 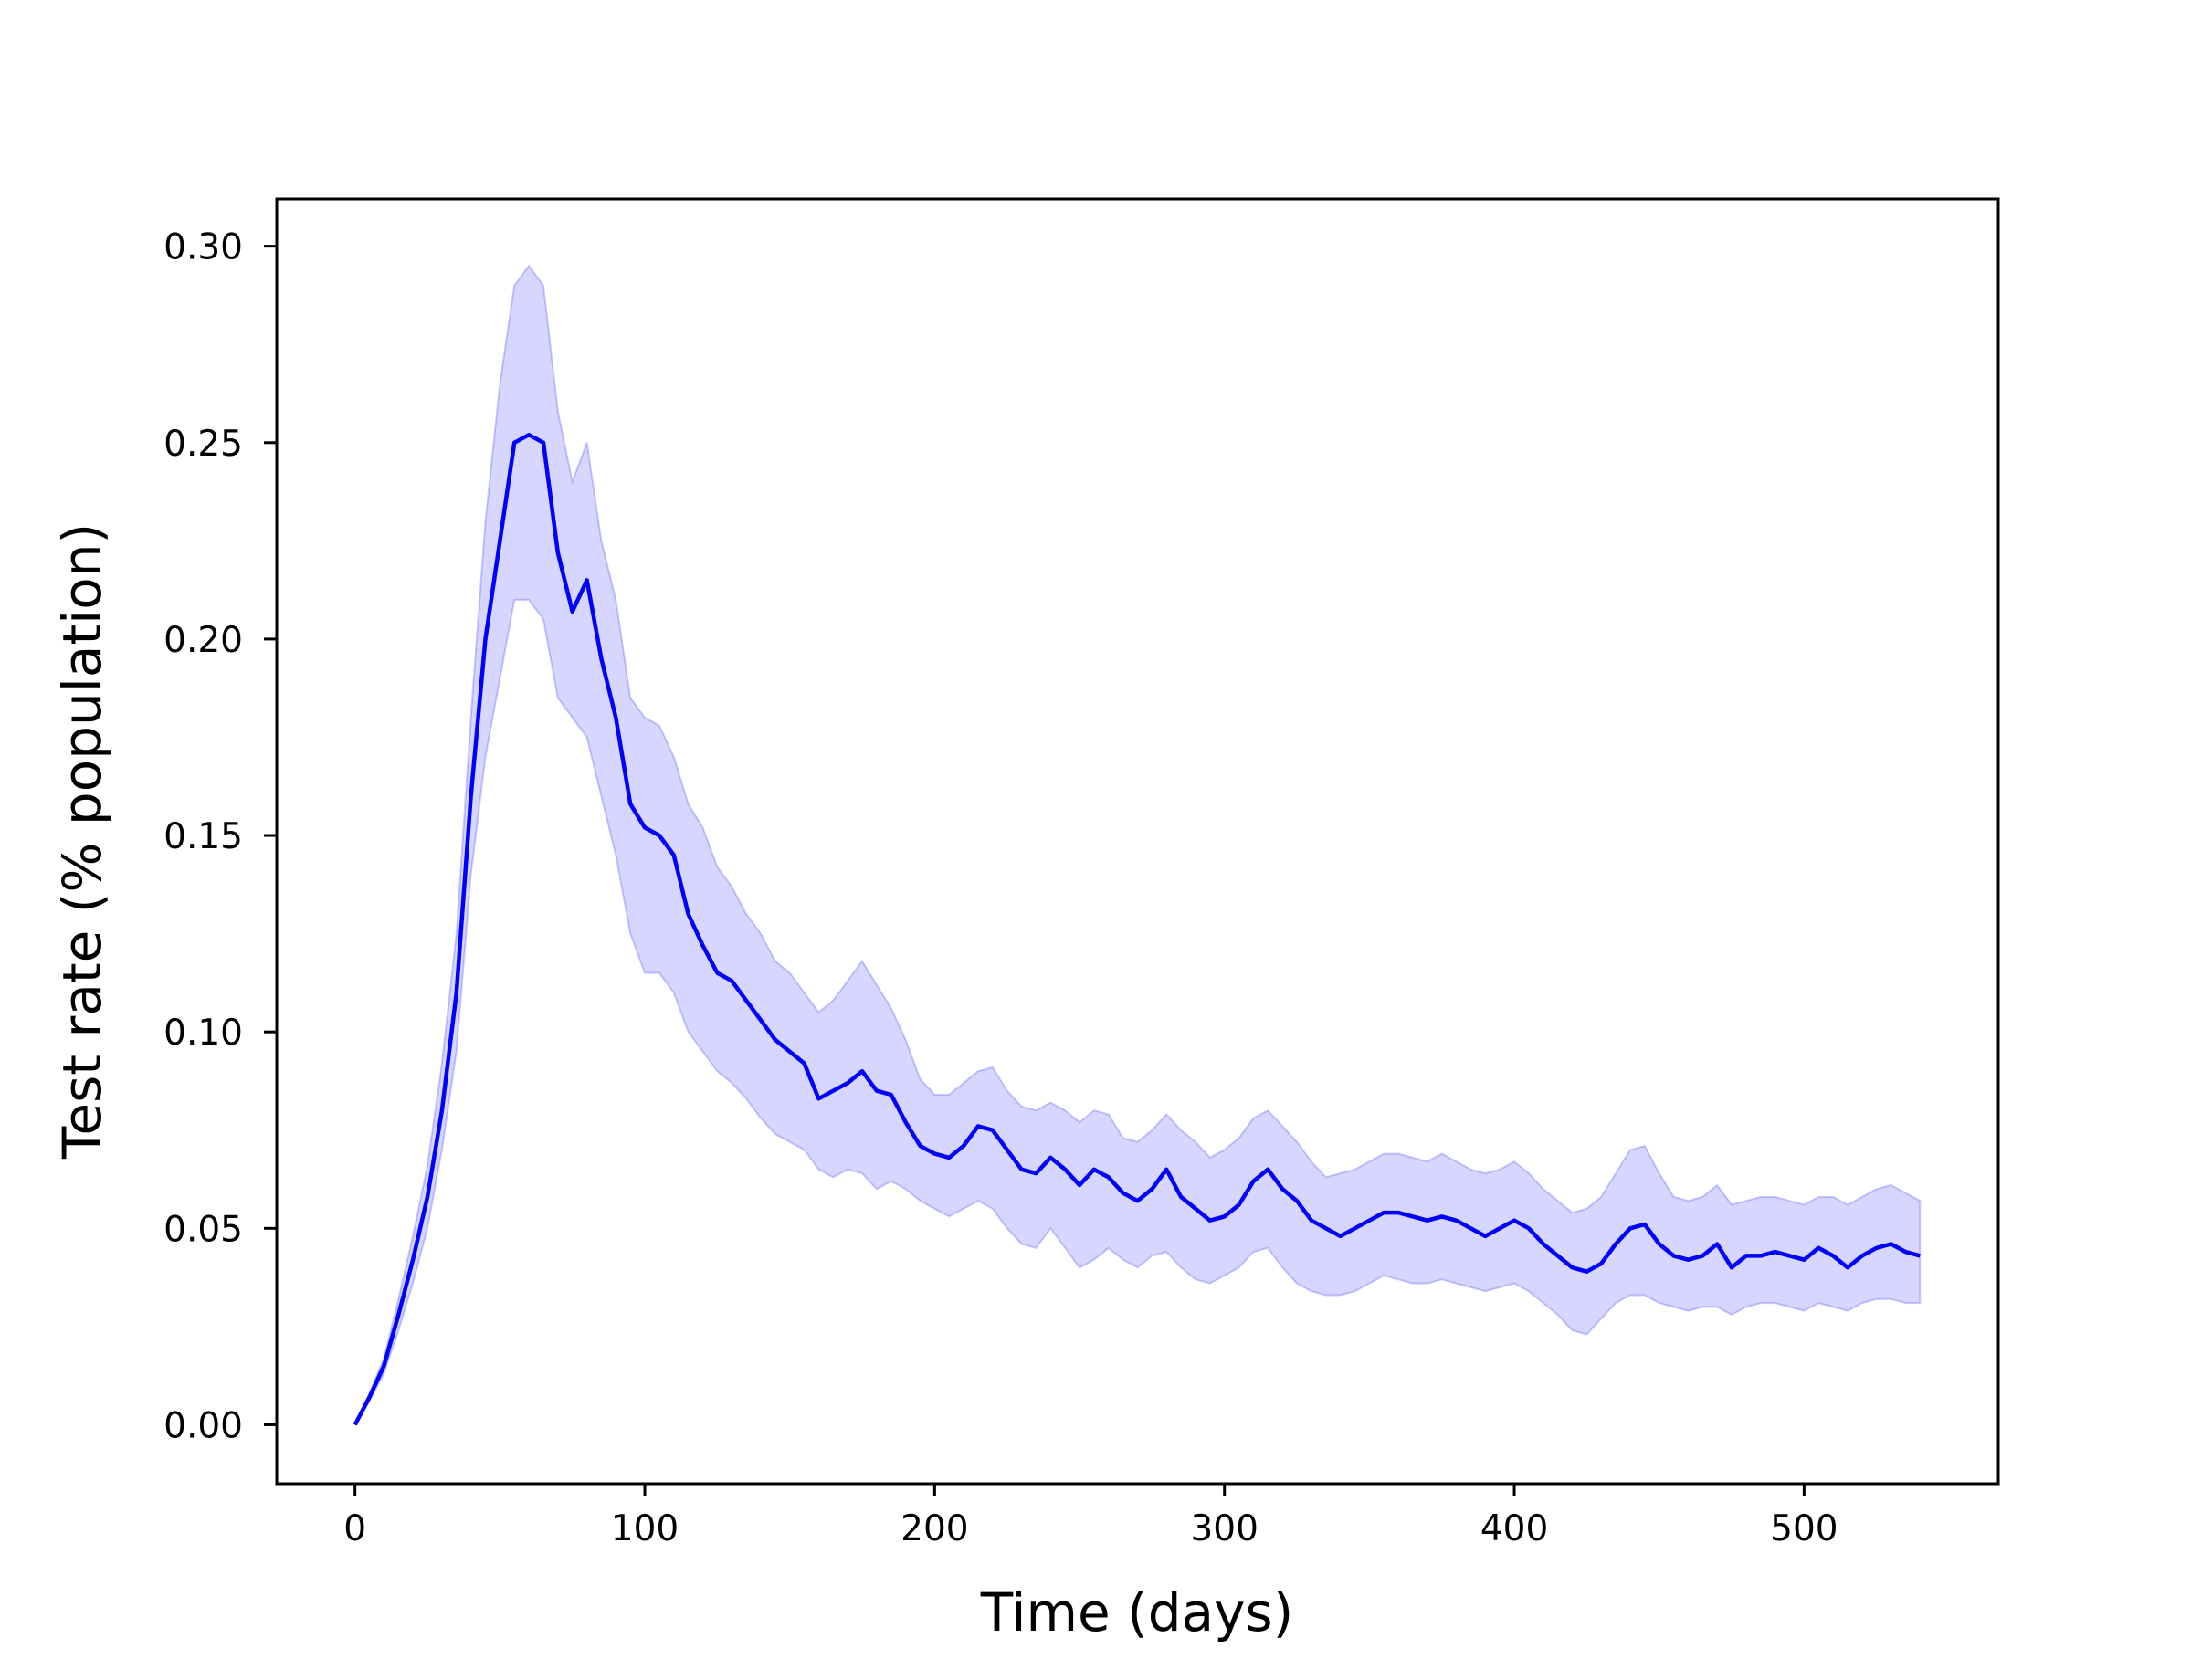 I want to click on x-tick-label: 500, so click(x=1804, y=1528).